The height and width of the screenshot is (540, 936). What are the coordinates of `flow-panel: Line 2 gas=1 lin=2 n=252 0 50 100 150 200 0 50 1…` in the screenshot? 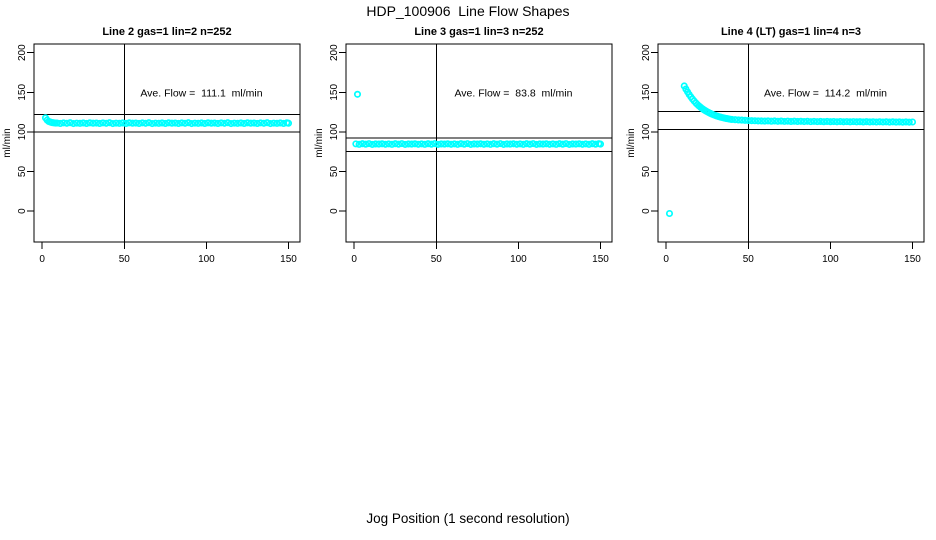 It's located at (151, 145).